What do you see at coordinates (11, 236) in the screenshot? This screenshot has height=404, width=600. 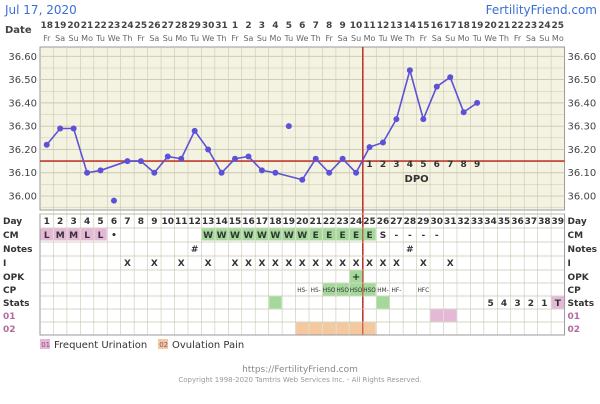 I see `row-label-cm-left: CM` at bounding box center [11, 236].